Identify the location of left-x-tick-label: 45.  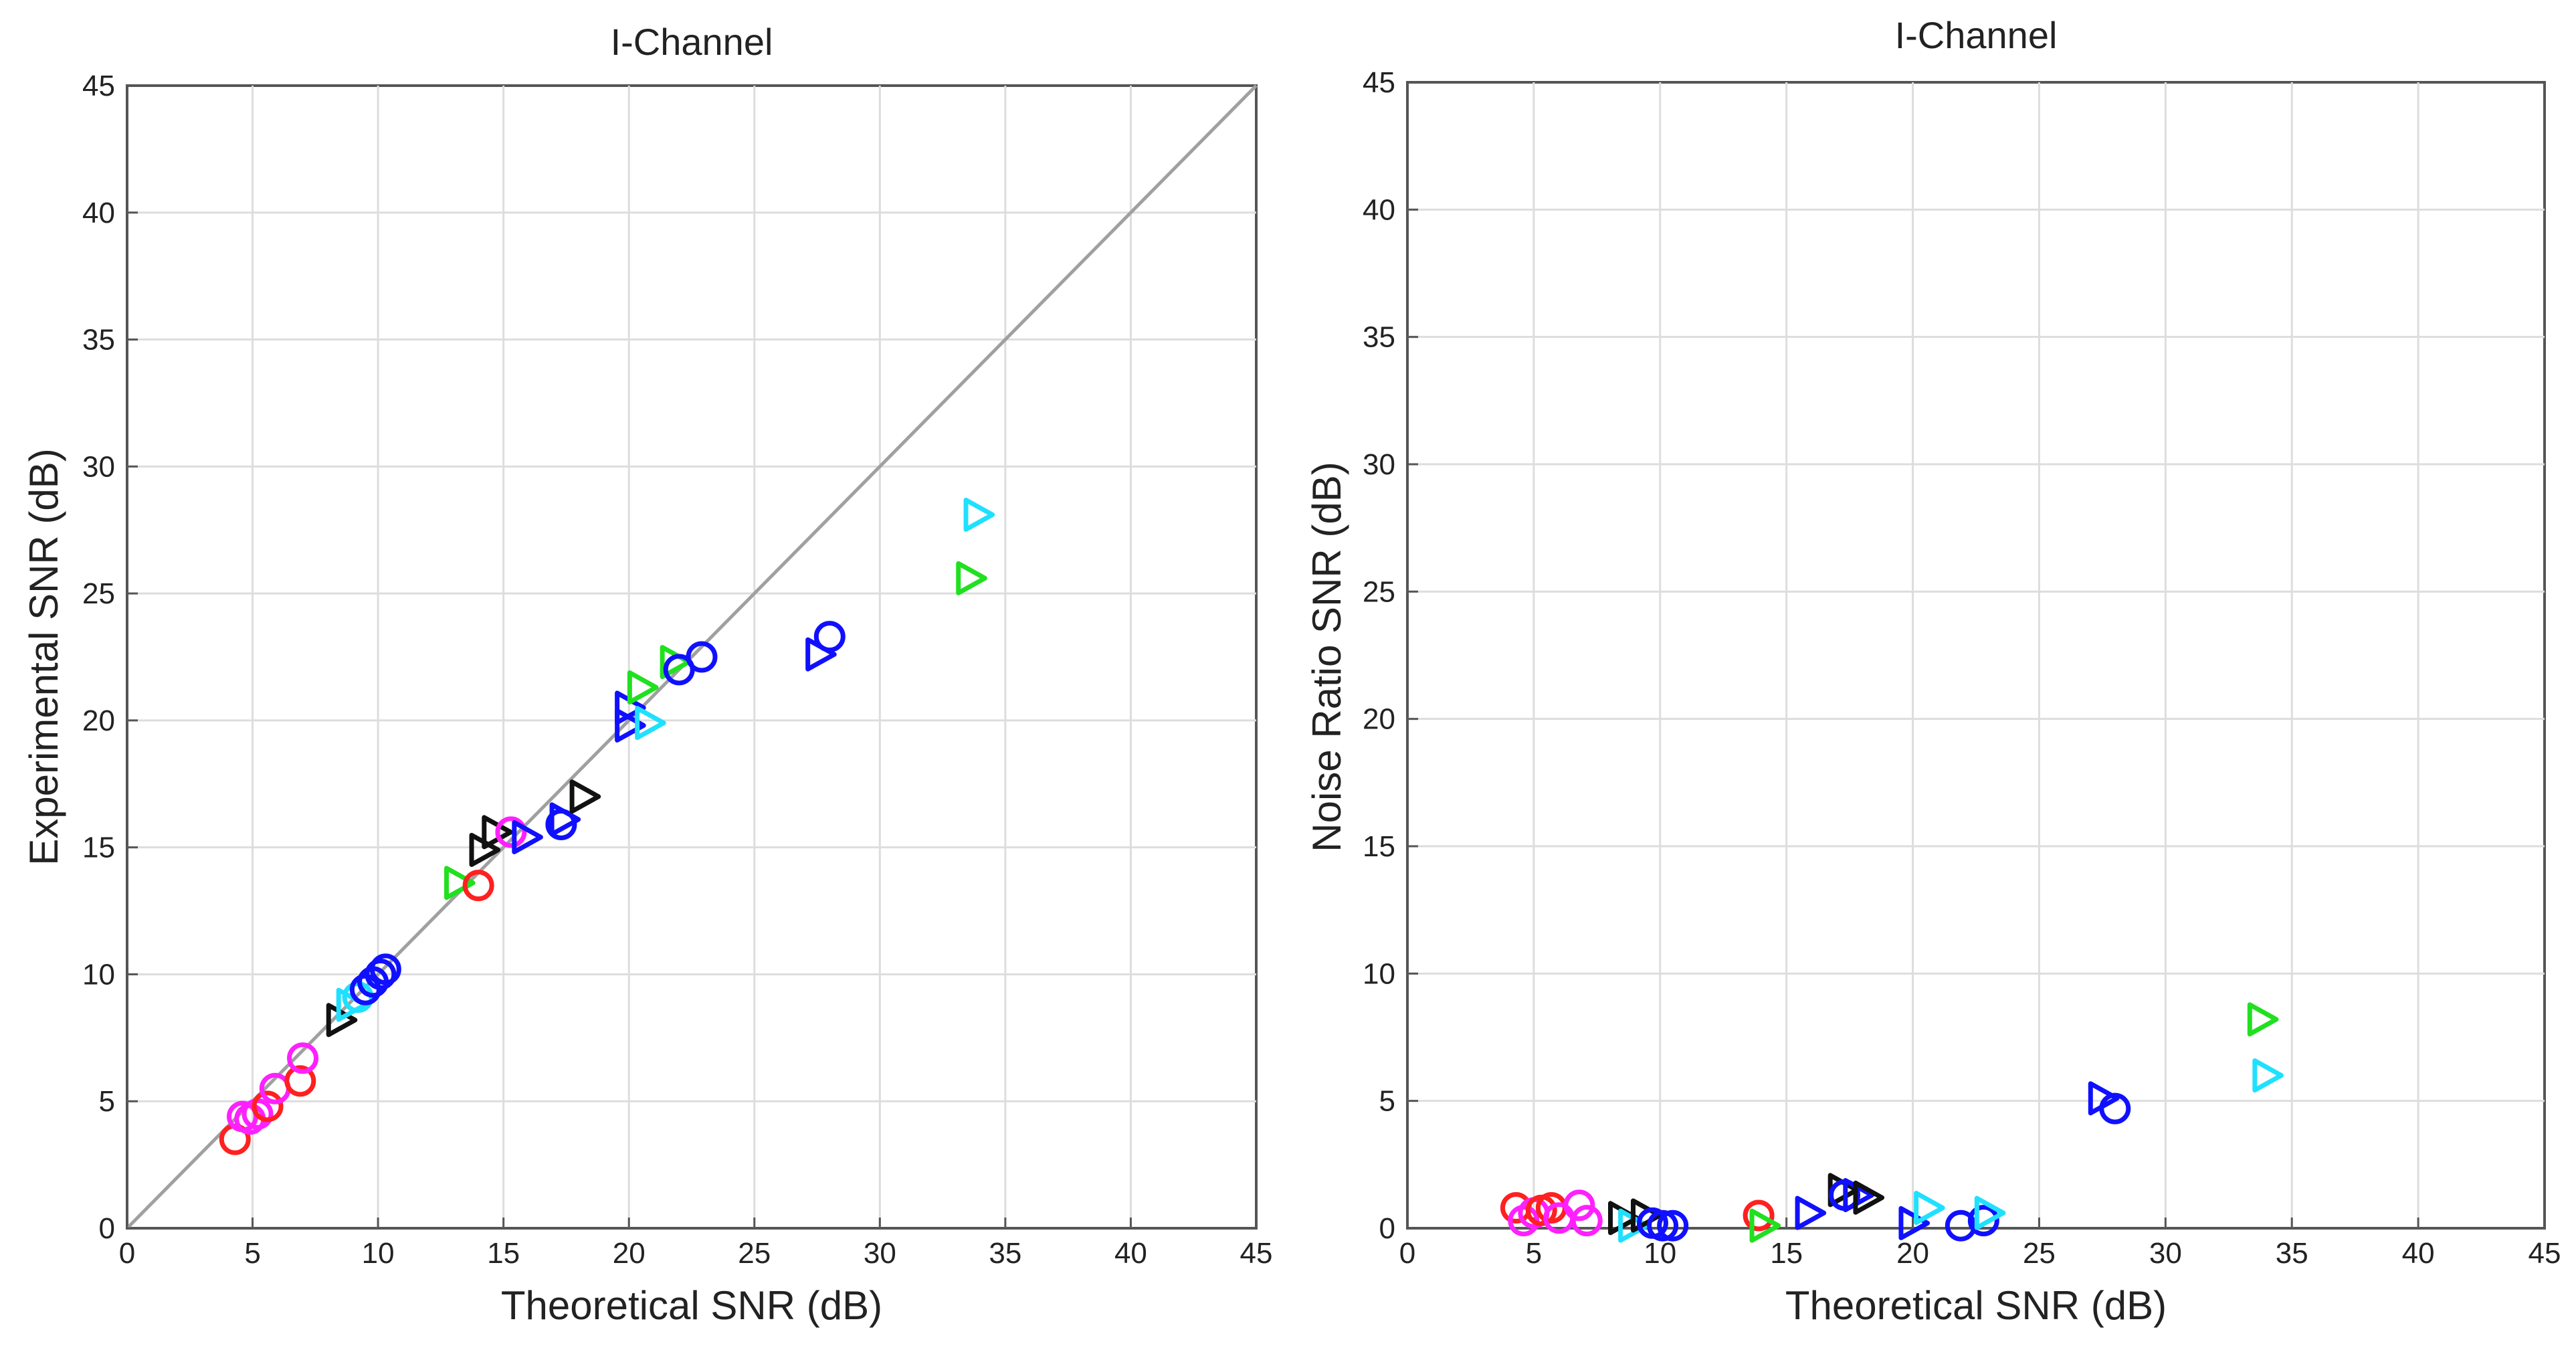
(1256, 1253).